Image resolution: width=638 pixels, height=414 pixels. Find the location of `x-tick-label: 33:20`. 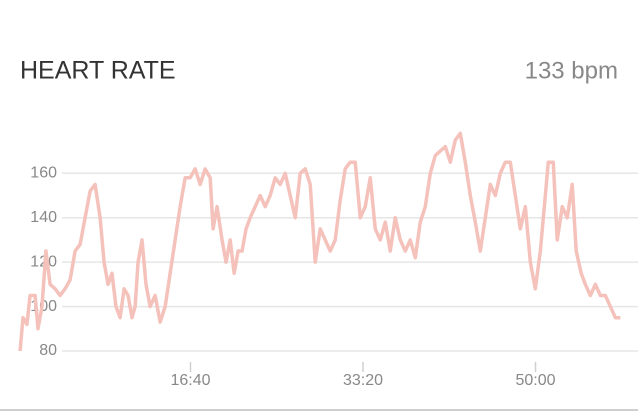

x-tick-label: 33:20 is located at coordinates (363, 380).